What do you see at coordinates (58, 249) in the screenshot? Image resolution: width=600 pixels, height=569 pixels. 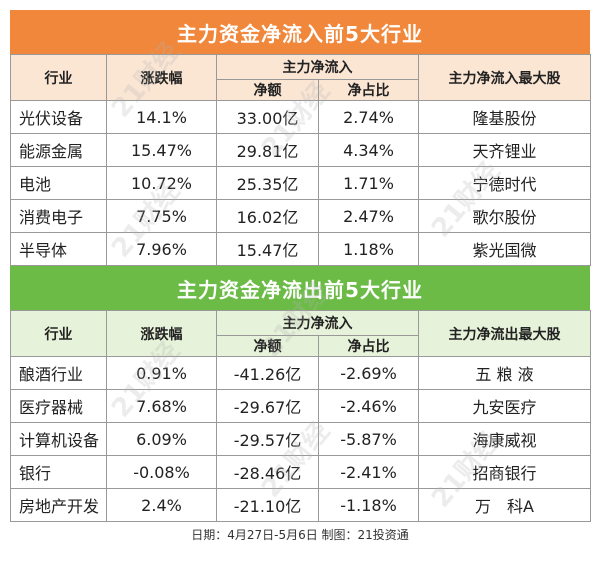 I see `industry-cell: 半导体` at bounding box center [58, 249].